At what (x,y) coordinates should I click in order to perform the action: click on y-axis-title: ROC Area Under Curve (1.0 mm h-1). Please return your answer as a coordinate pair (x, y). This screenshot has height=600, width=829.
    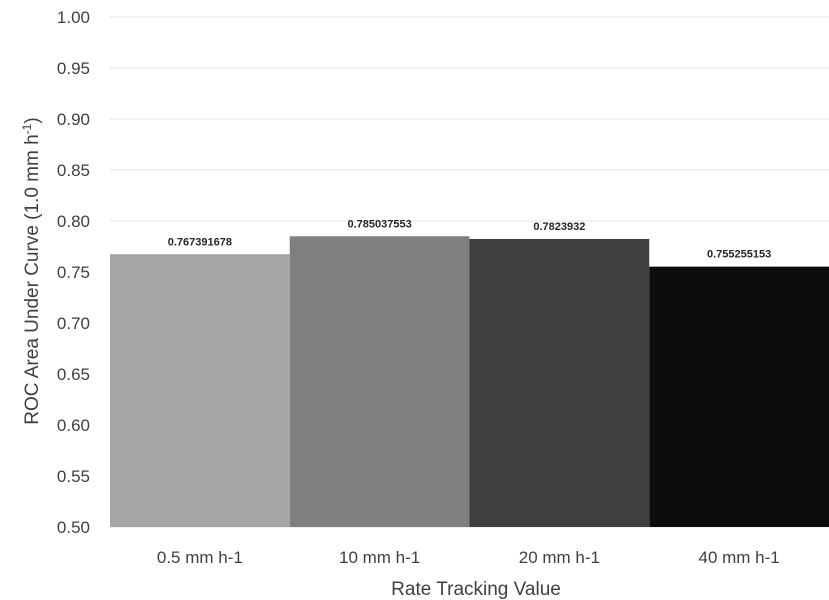
    Looking at the image, I should click on (31, 270).